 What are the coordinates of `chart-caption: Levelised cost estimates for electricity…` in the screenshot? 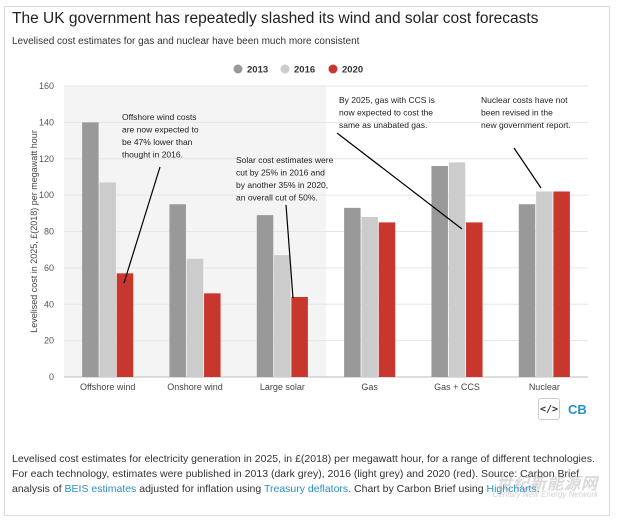 It's located at (304, 474).